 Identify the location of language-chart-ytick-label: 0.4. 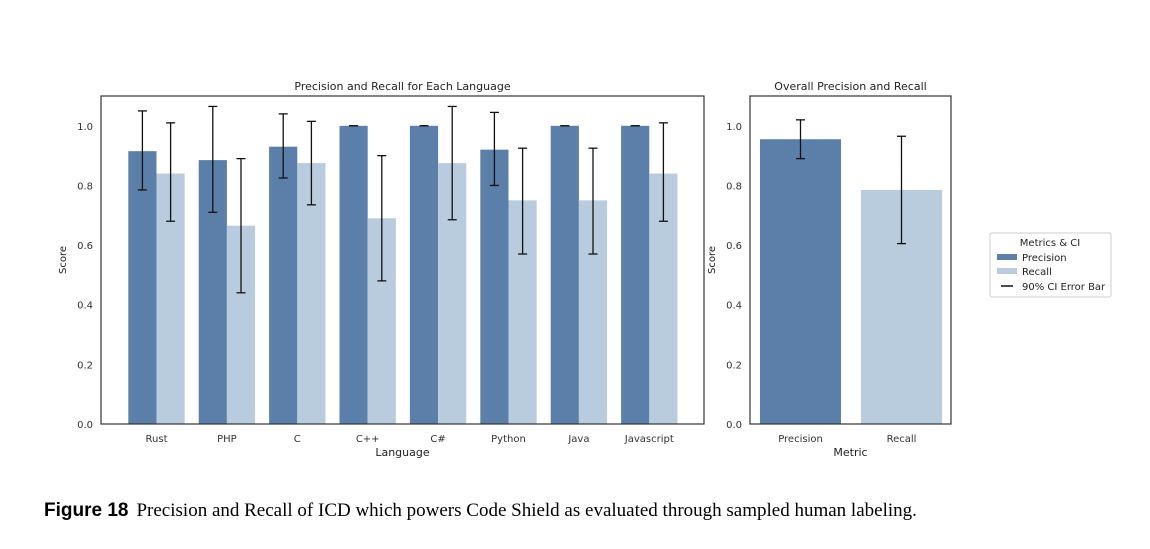
(85, 306).